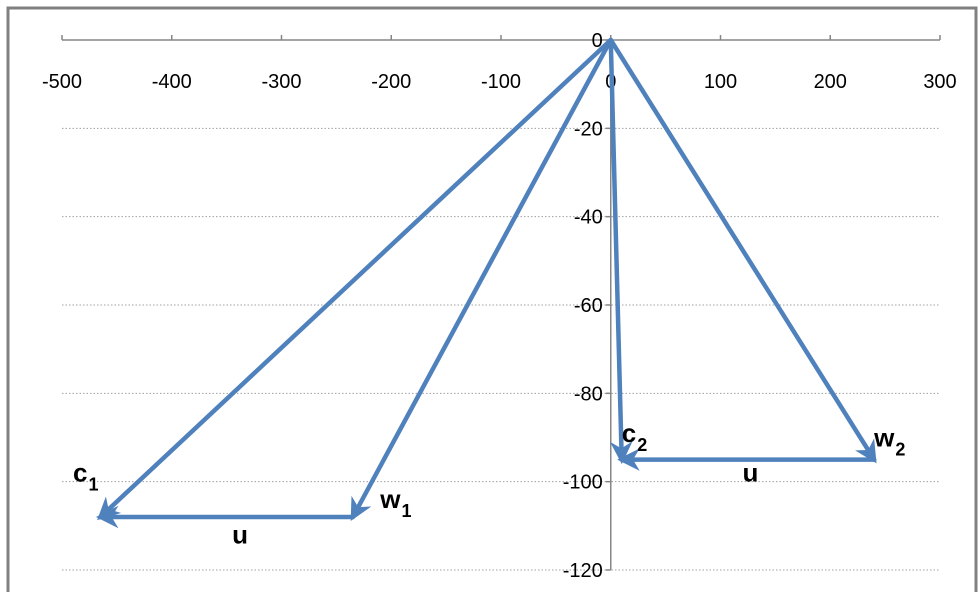 The height and width of the screenshot is (592, 978). What do you see at coordinates (588, 306) in the screenshot?
I see `y-tick-label: -60` at bounding box center [588, 306].